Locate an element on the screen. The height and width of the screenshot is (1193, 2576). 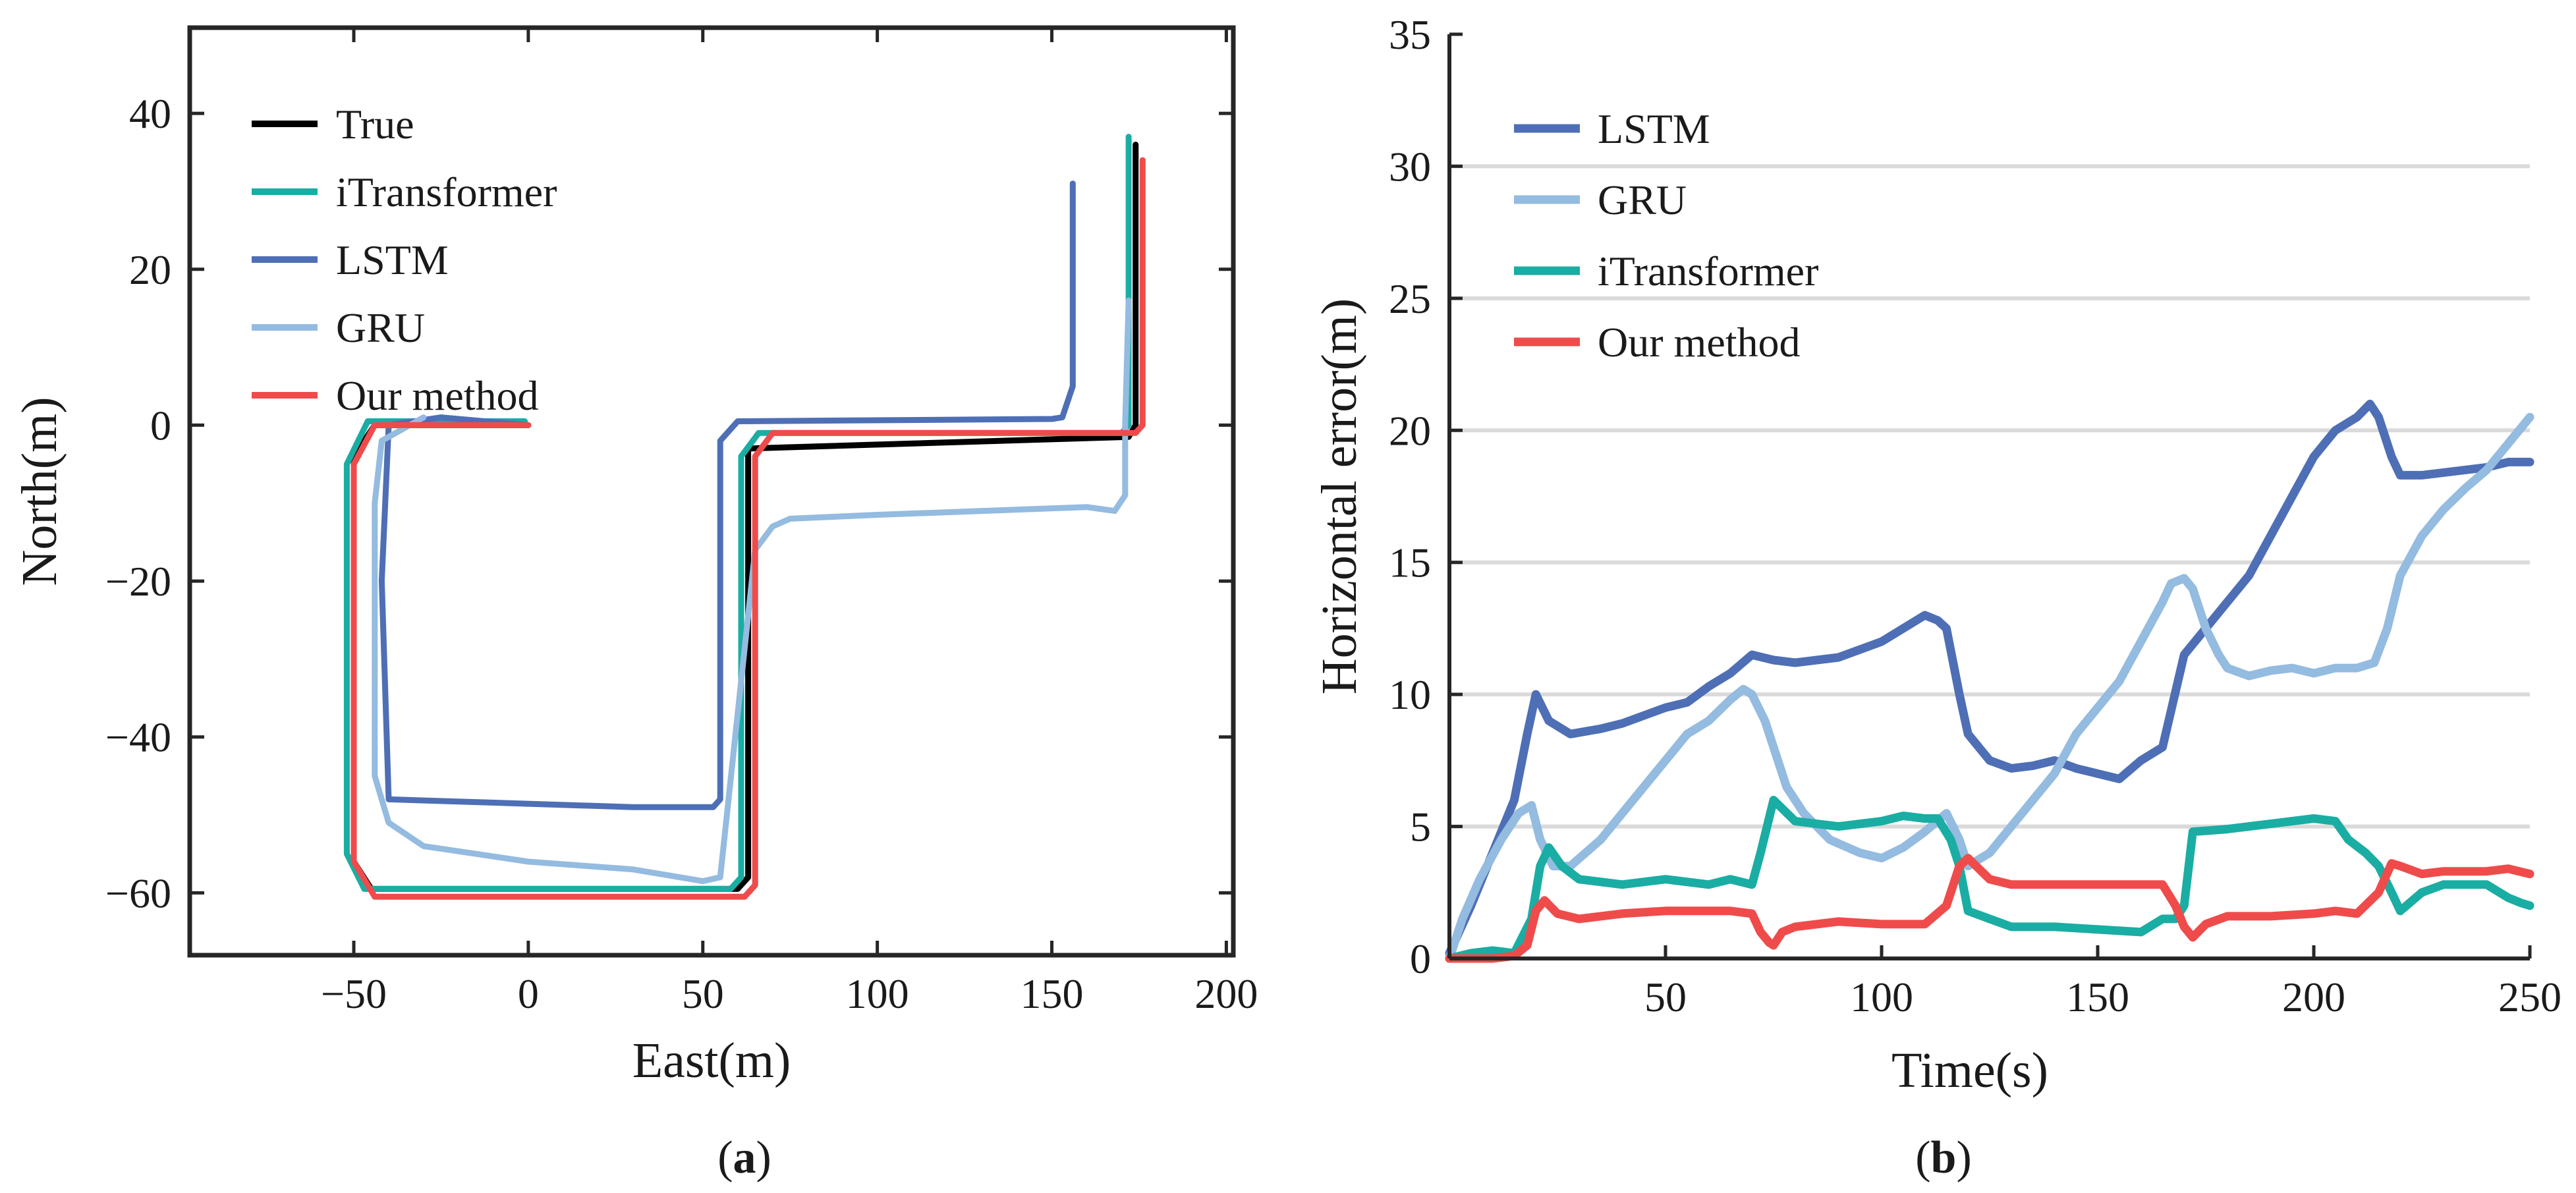
panel-b-legend-label: GRU is located at coordinates (1642, 200).